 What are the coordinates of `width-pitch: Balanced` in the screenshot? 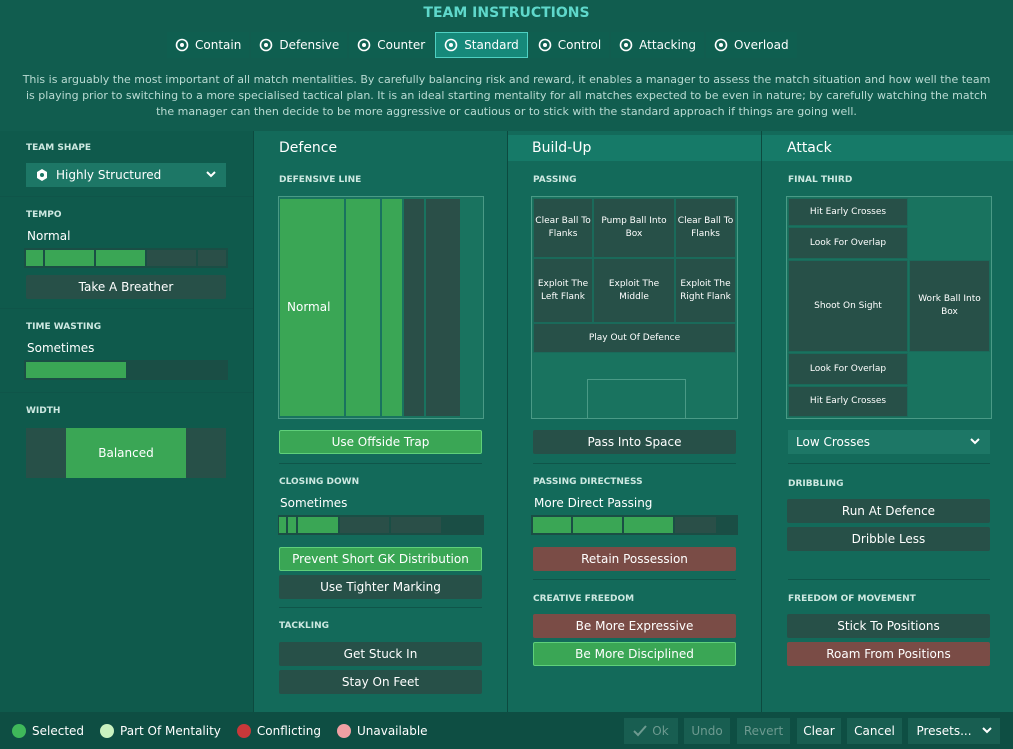 It's located at (126, 453).